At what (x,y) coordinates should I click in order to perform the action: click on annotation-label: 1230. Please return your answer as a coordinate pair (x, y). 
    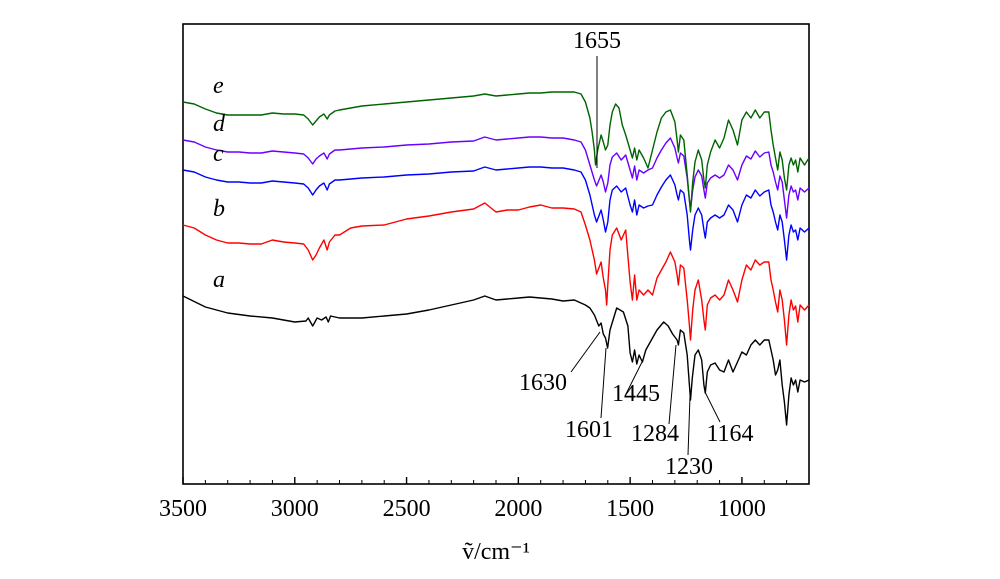
    Looking at the image, I should click on (689, 467).